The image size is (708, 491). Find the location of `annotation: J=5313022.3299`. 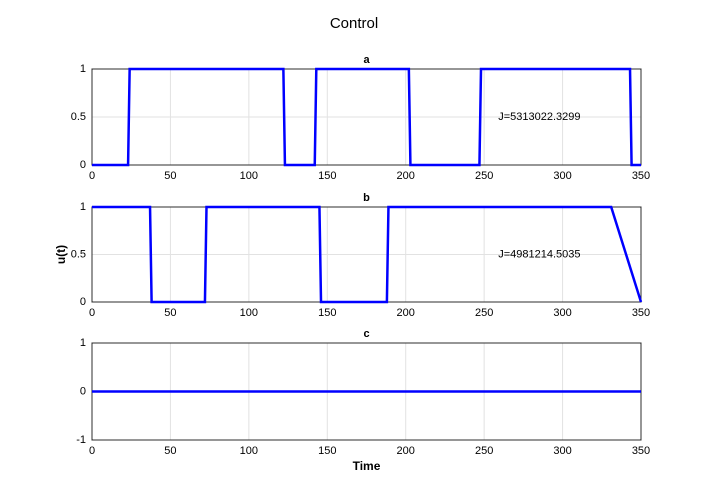

annotation: J=5313022.3299 is located at coordinates (539, 117).